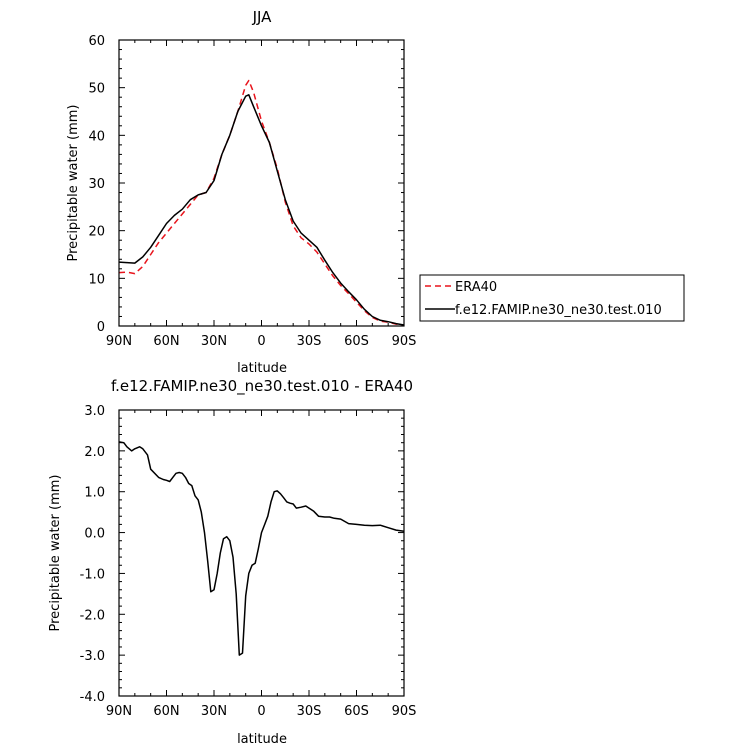 The width and height of the screenshot is (733, 748). What do you see at coordinates (262, 368) in the screenshot?
I see `x-axis-label-top: latitude` at bounding box center [262, 368].